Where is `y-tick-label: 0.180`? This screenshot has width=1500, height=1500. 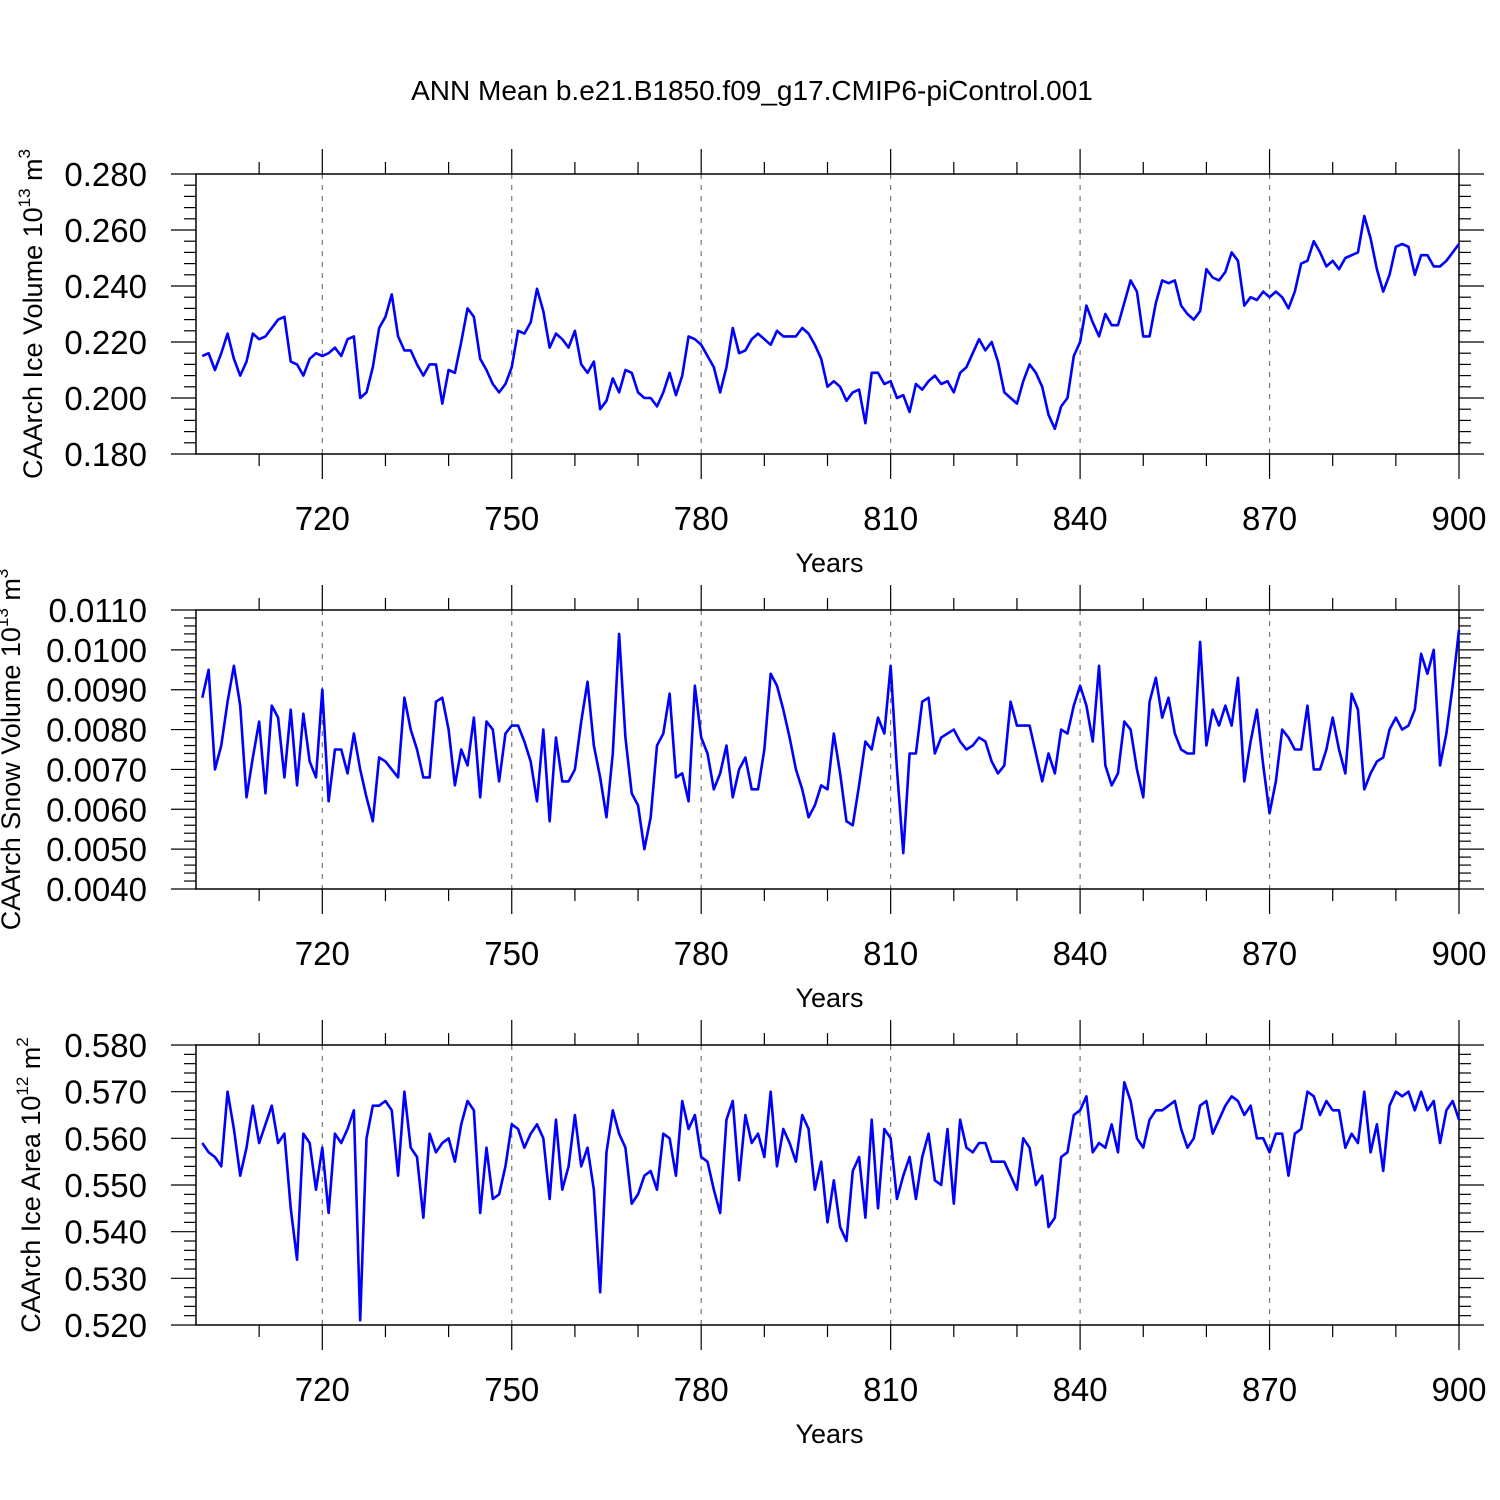
y-tick-label: 0.180 is located at coordinates (105, 454).